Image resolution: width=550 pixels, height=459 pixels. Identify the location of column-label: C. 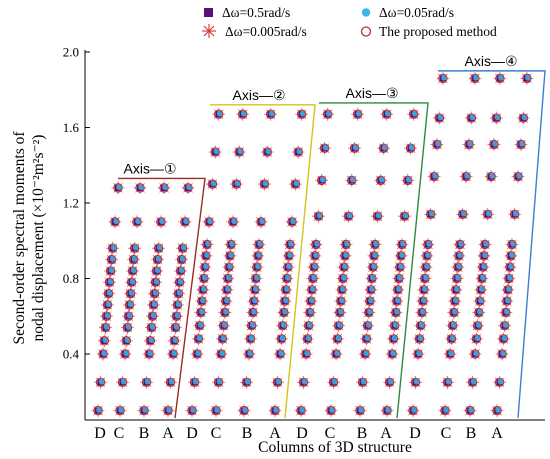
(330, 433).